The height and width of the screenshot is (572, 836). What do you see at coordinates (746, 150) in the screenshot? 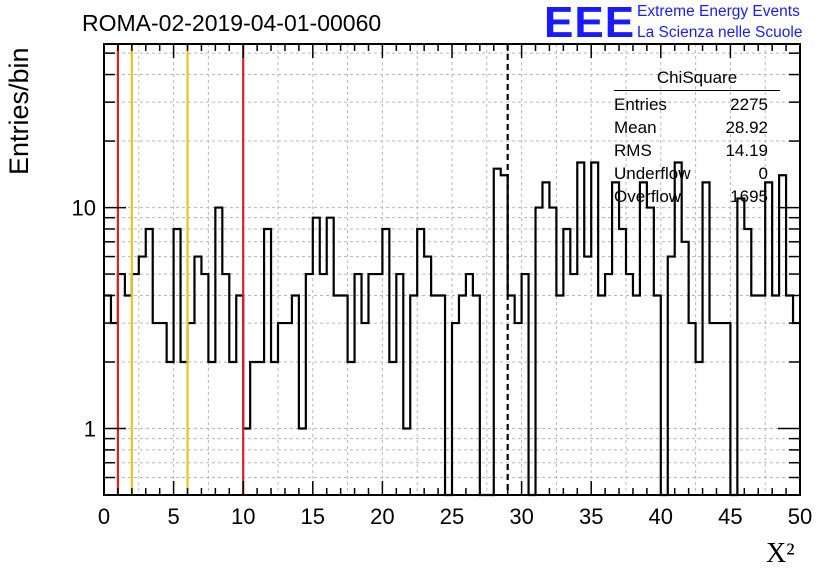
I see `stats-value: 14.19` at bounding box center [746, 150].